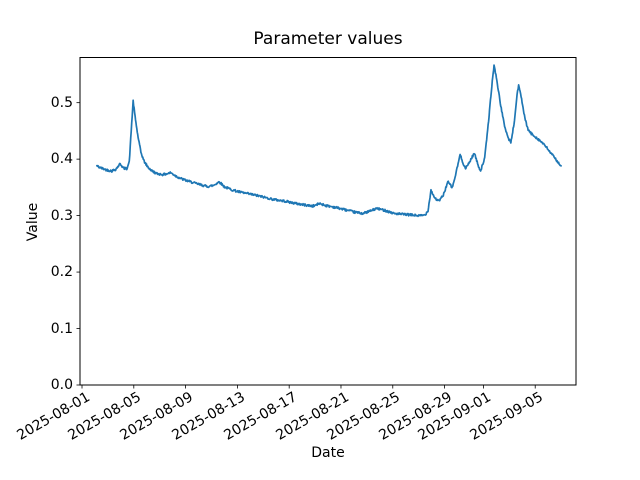  I want to click on y-tick-label: 0.4, so click(61, 159).